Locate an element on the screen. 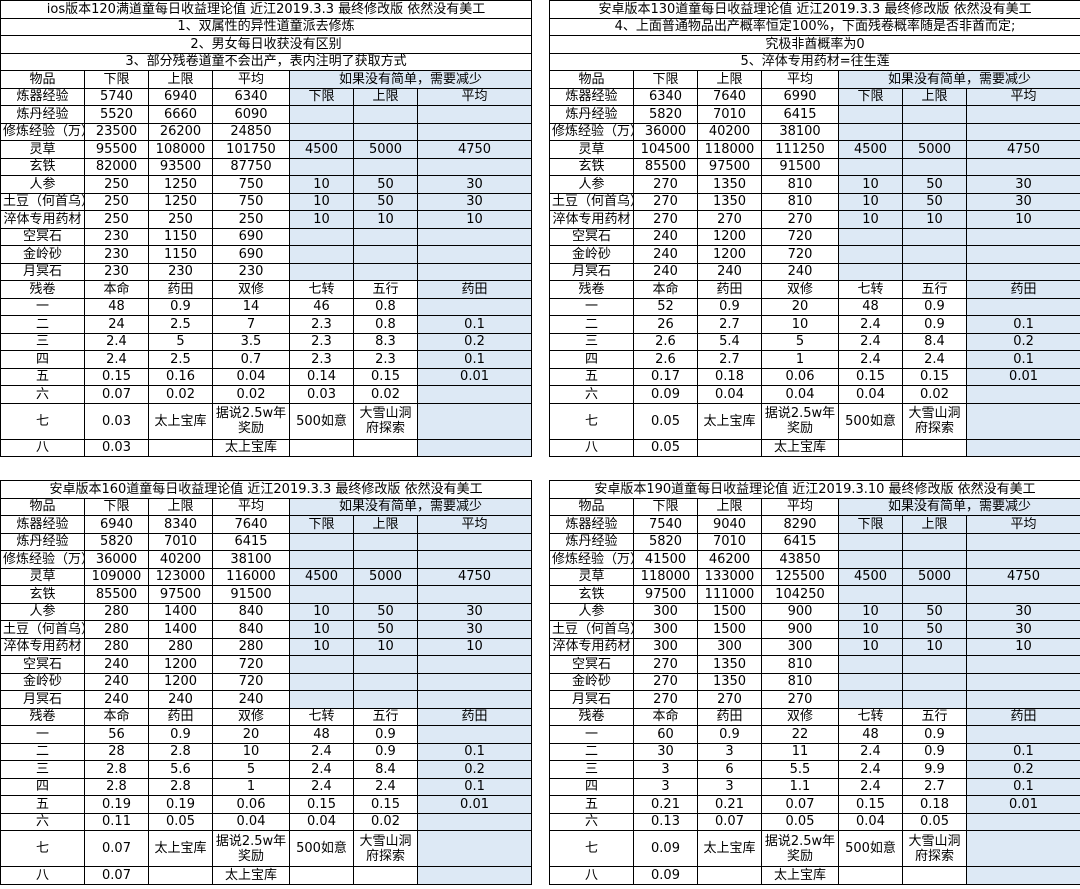 Image resolution: width=1080 pixels, height=889 pixels. scroll-column-header: 七转 is located at coordinates (321, 289).